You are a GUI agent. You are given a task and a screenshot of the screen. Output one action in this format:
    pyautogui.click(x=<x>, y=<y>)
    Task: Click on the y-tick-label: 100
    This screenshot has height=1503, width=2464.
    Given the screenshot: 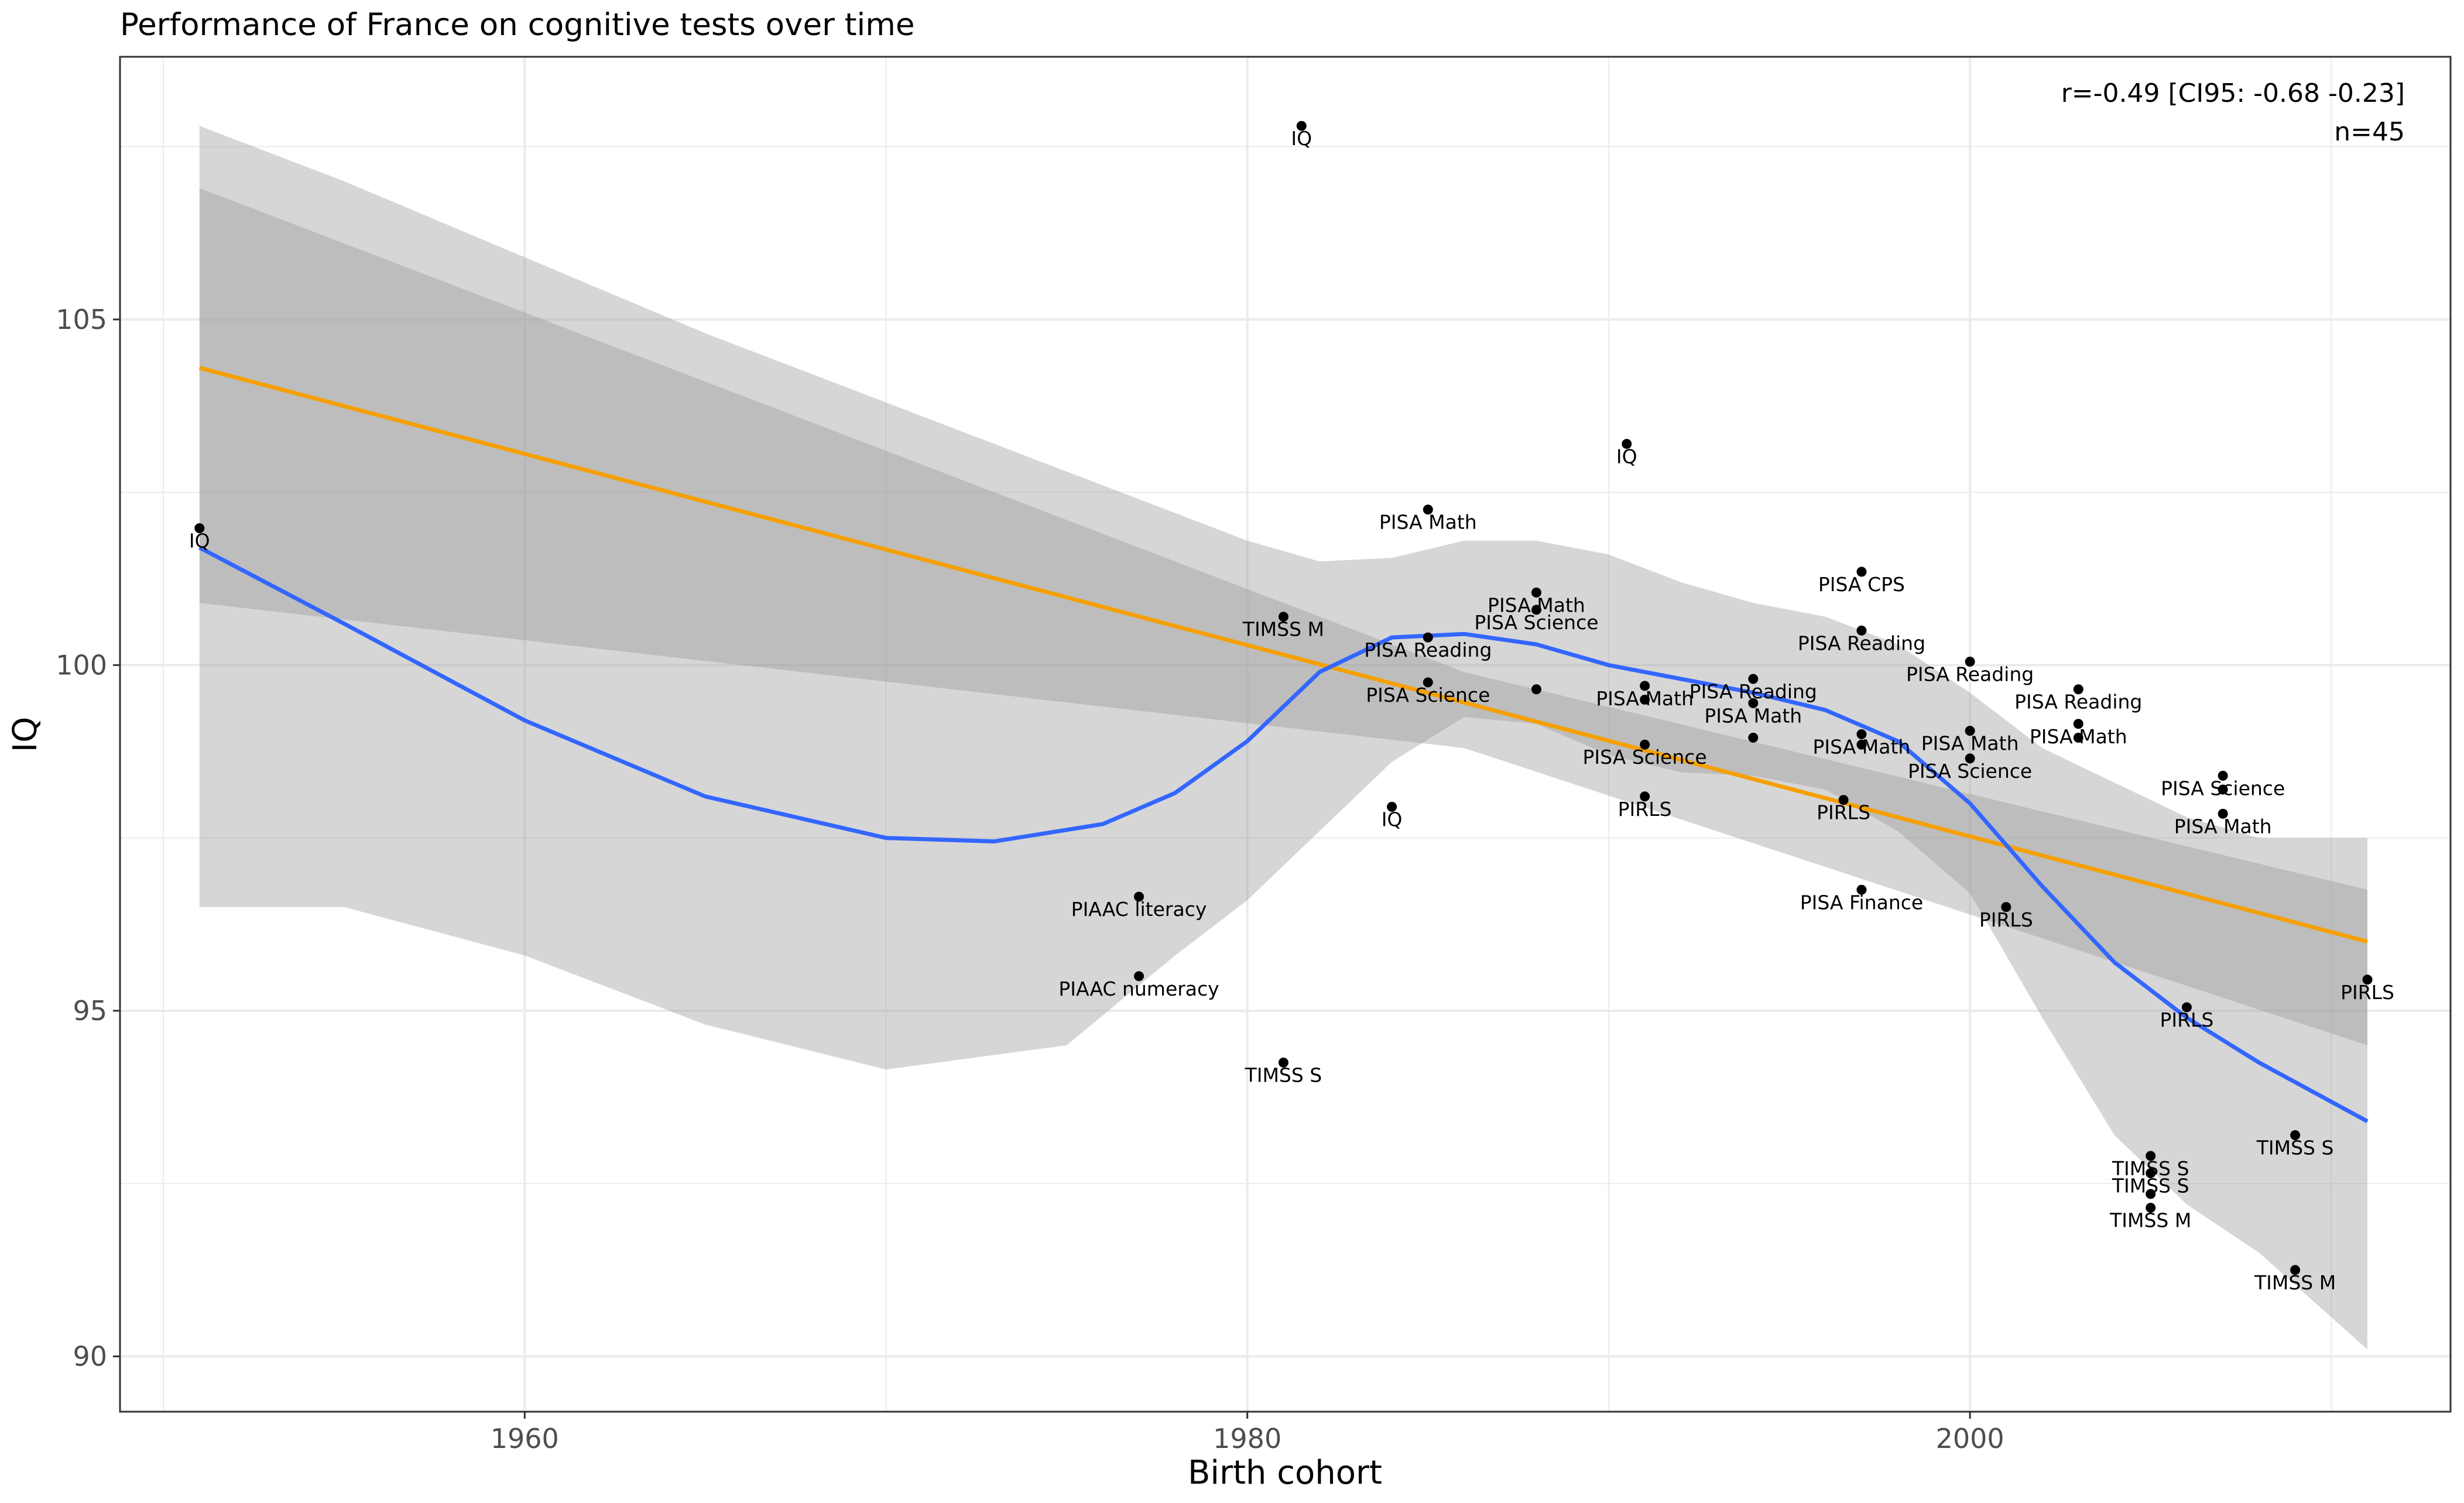 What is the action you would take?
    pyautogui.click(x=81, y=665)
    